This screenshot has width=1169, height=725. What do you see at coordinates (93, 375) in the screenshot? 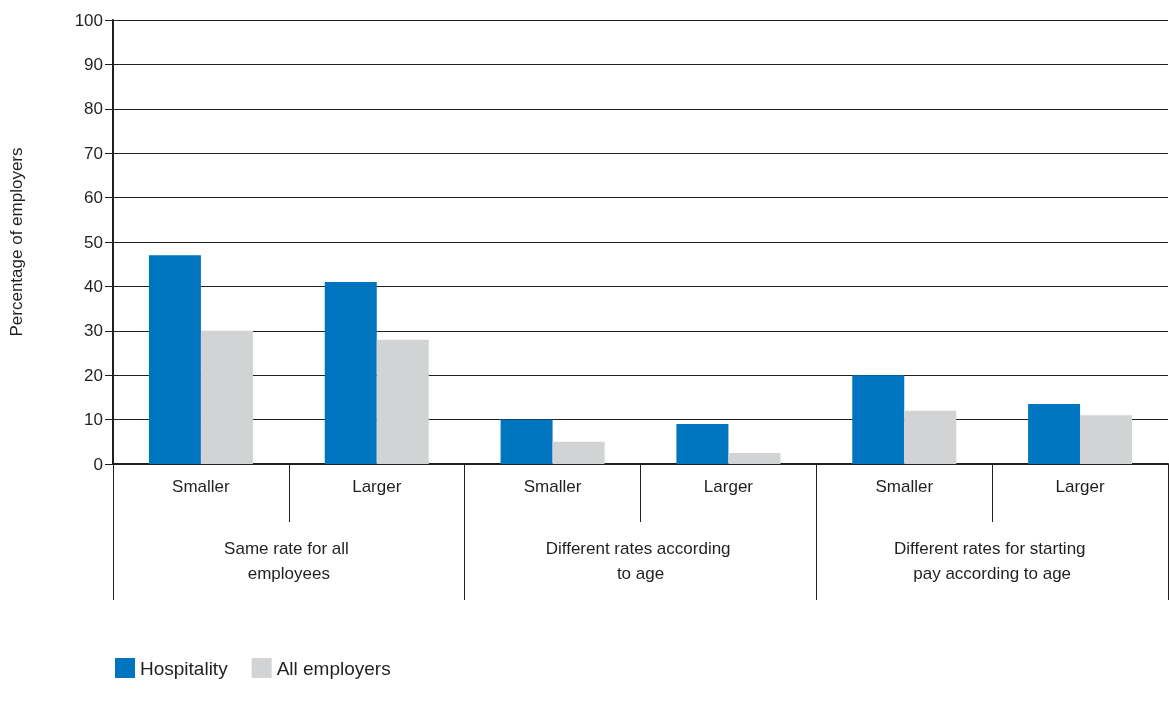
I see `y-tick-label: 20` at bounding box center [93, 375].